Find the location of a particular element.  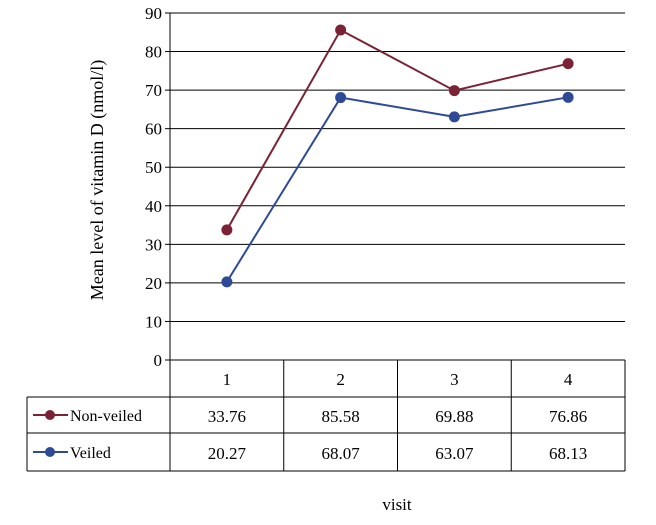

y-tick-label: 20 is located at coordinates (153, 283).